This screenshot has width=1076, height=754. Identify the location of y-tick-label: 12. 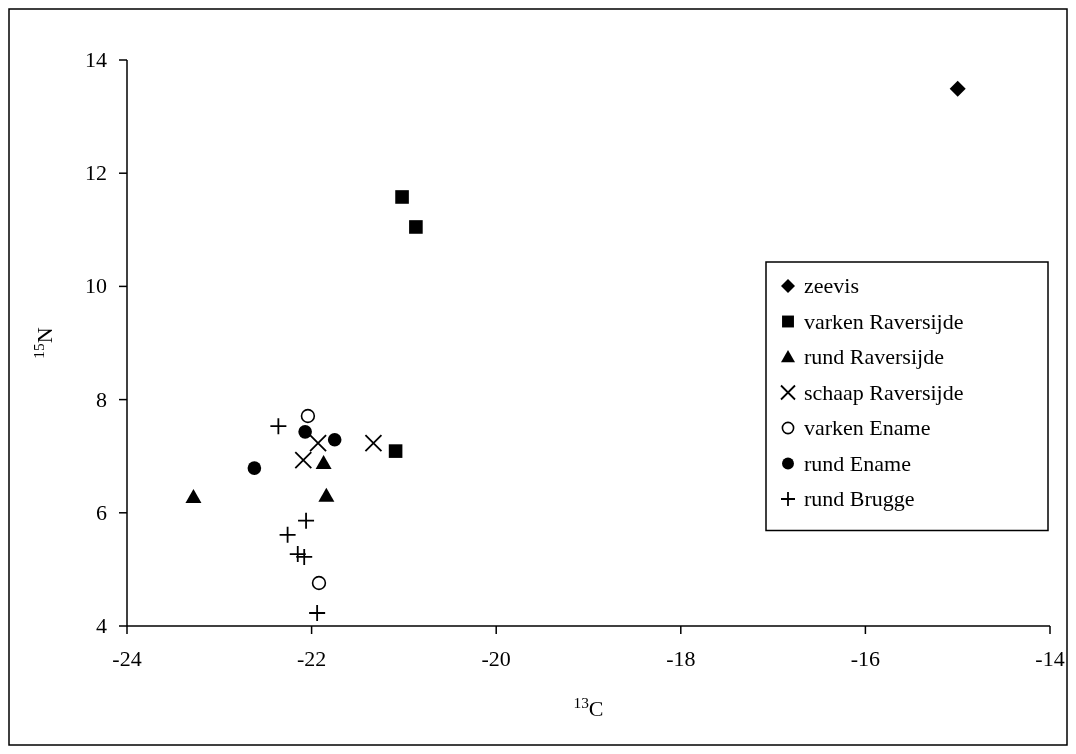
(96, 173).